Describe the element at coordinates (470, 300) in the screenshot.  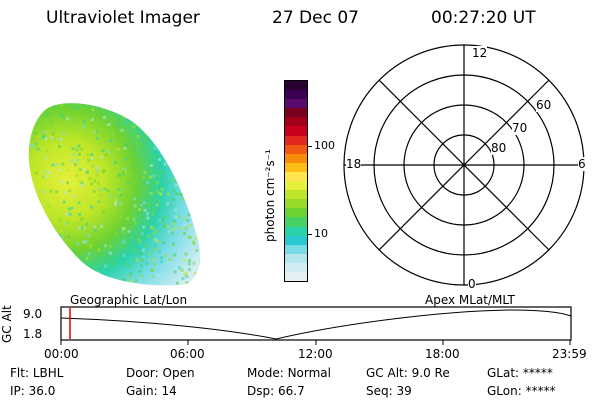
I see `timeline-right-caption: Apex MLat/MLT` at that location.